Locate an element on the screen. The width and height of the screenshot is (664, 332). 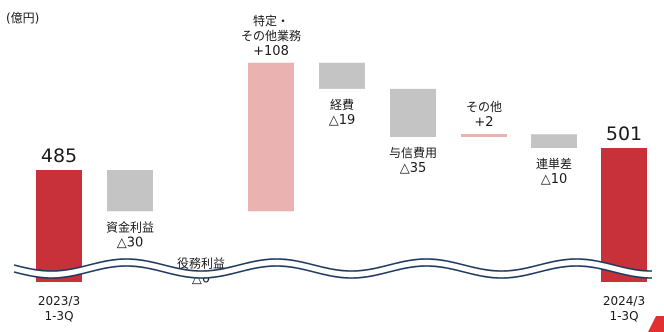
category-label: 役務利益 is located at coordinates (201, 262).